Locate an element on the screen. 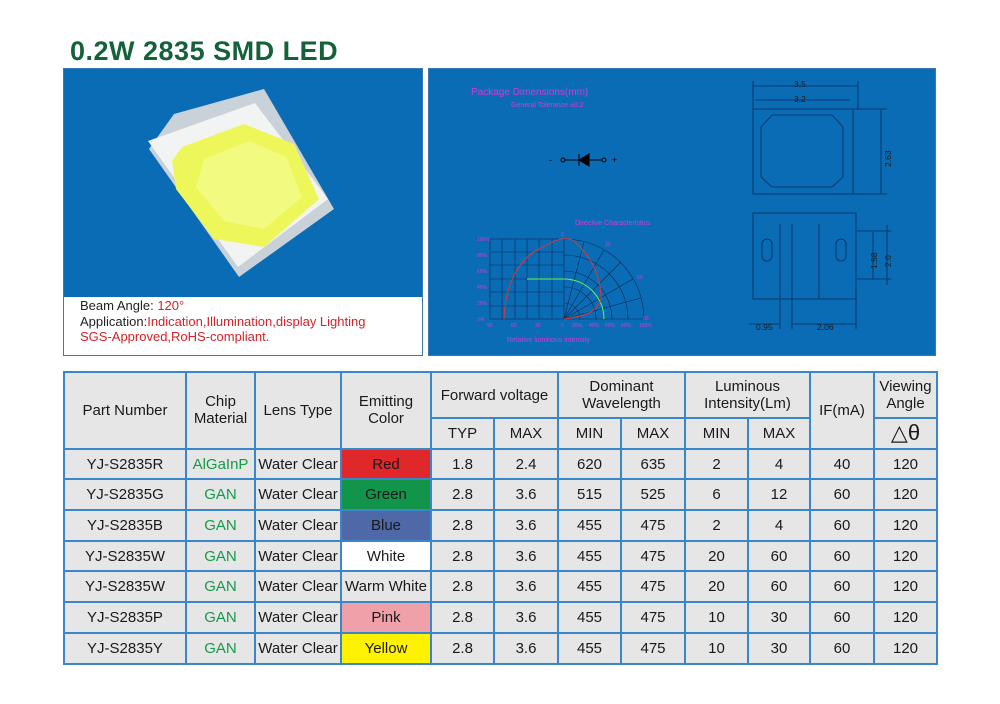  x-tick: 30 is located at coordinates (538, 326).